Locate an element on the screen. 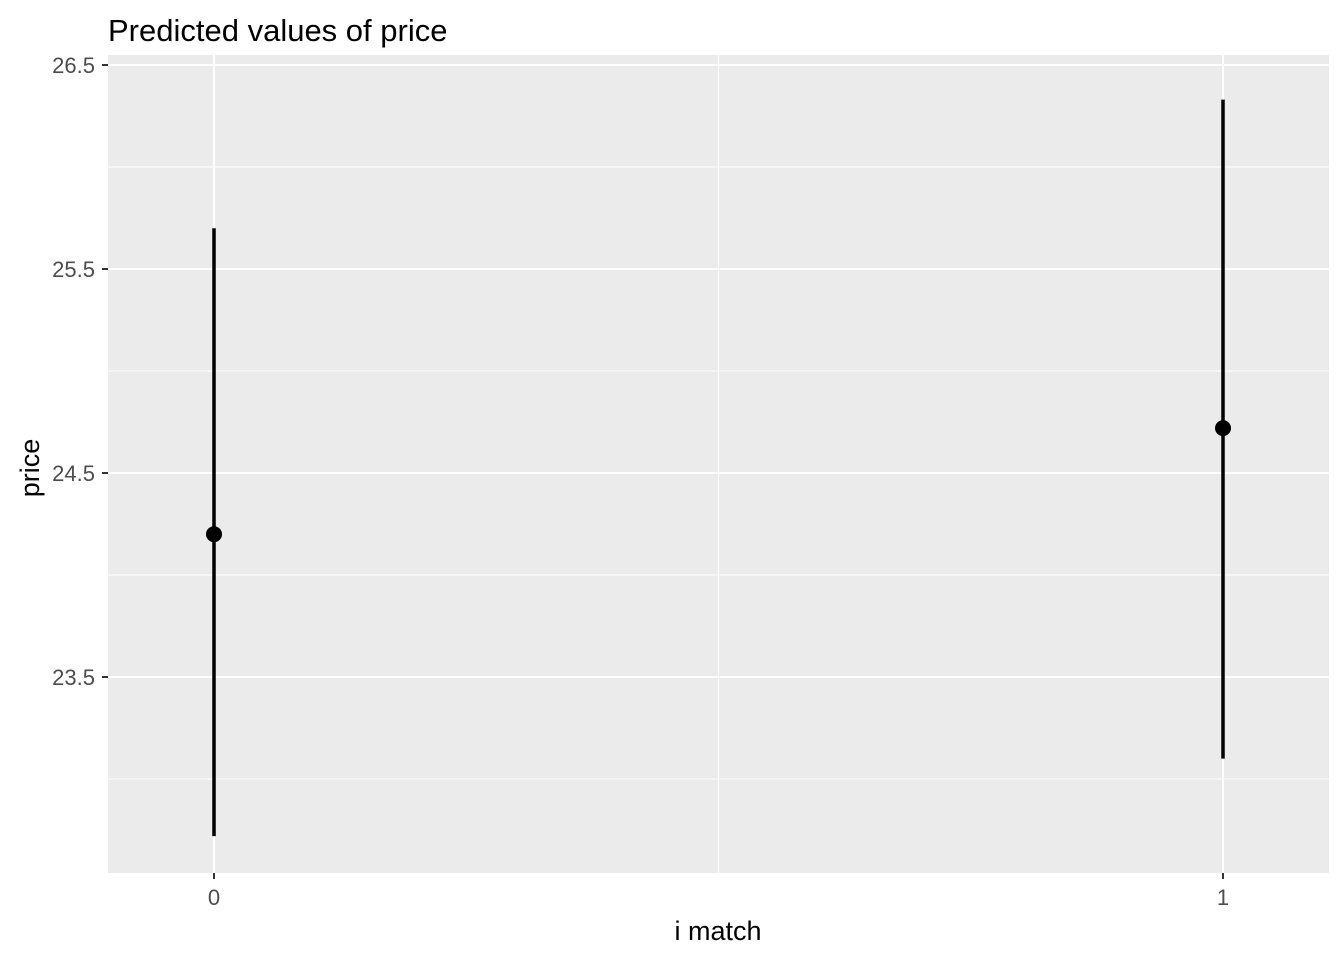 The height and width of the screenshot is (965, 1344). x-axis-title: i match is located at coordinates (717, 931).